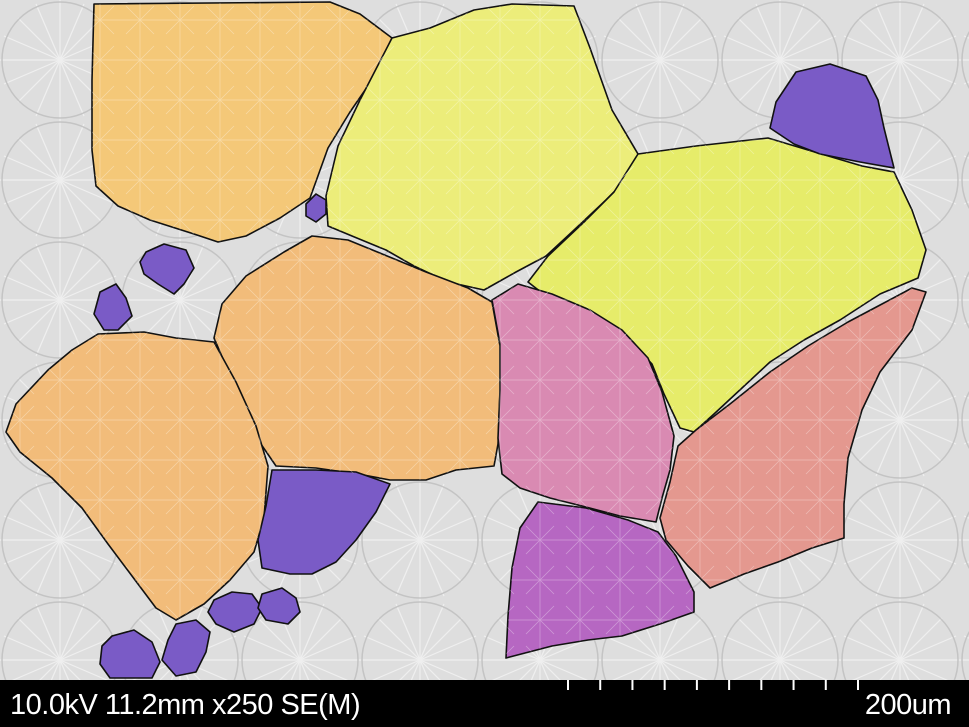  What do you see at coordinates (908, 705) in the screenshot?
I see `scale-bar-label: 200um` at bounding box center [908, 705].